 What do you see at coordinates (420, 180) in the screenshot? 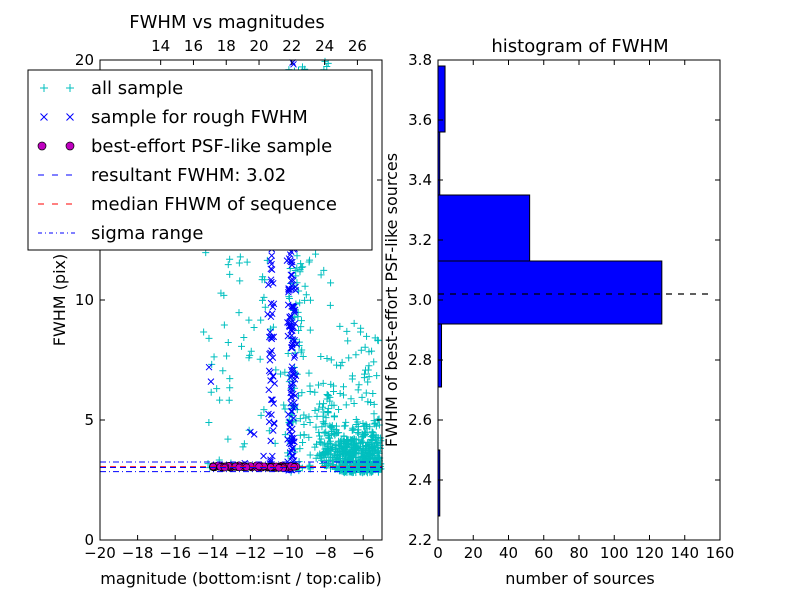
I see `histogram-y-tick-label: 3.4` at bounding box center [420, 180].